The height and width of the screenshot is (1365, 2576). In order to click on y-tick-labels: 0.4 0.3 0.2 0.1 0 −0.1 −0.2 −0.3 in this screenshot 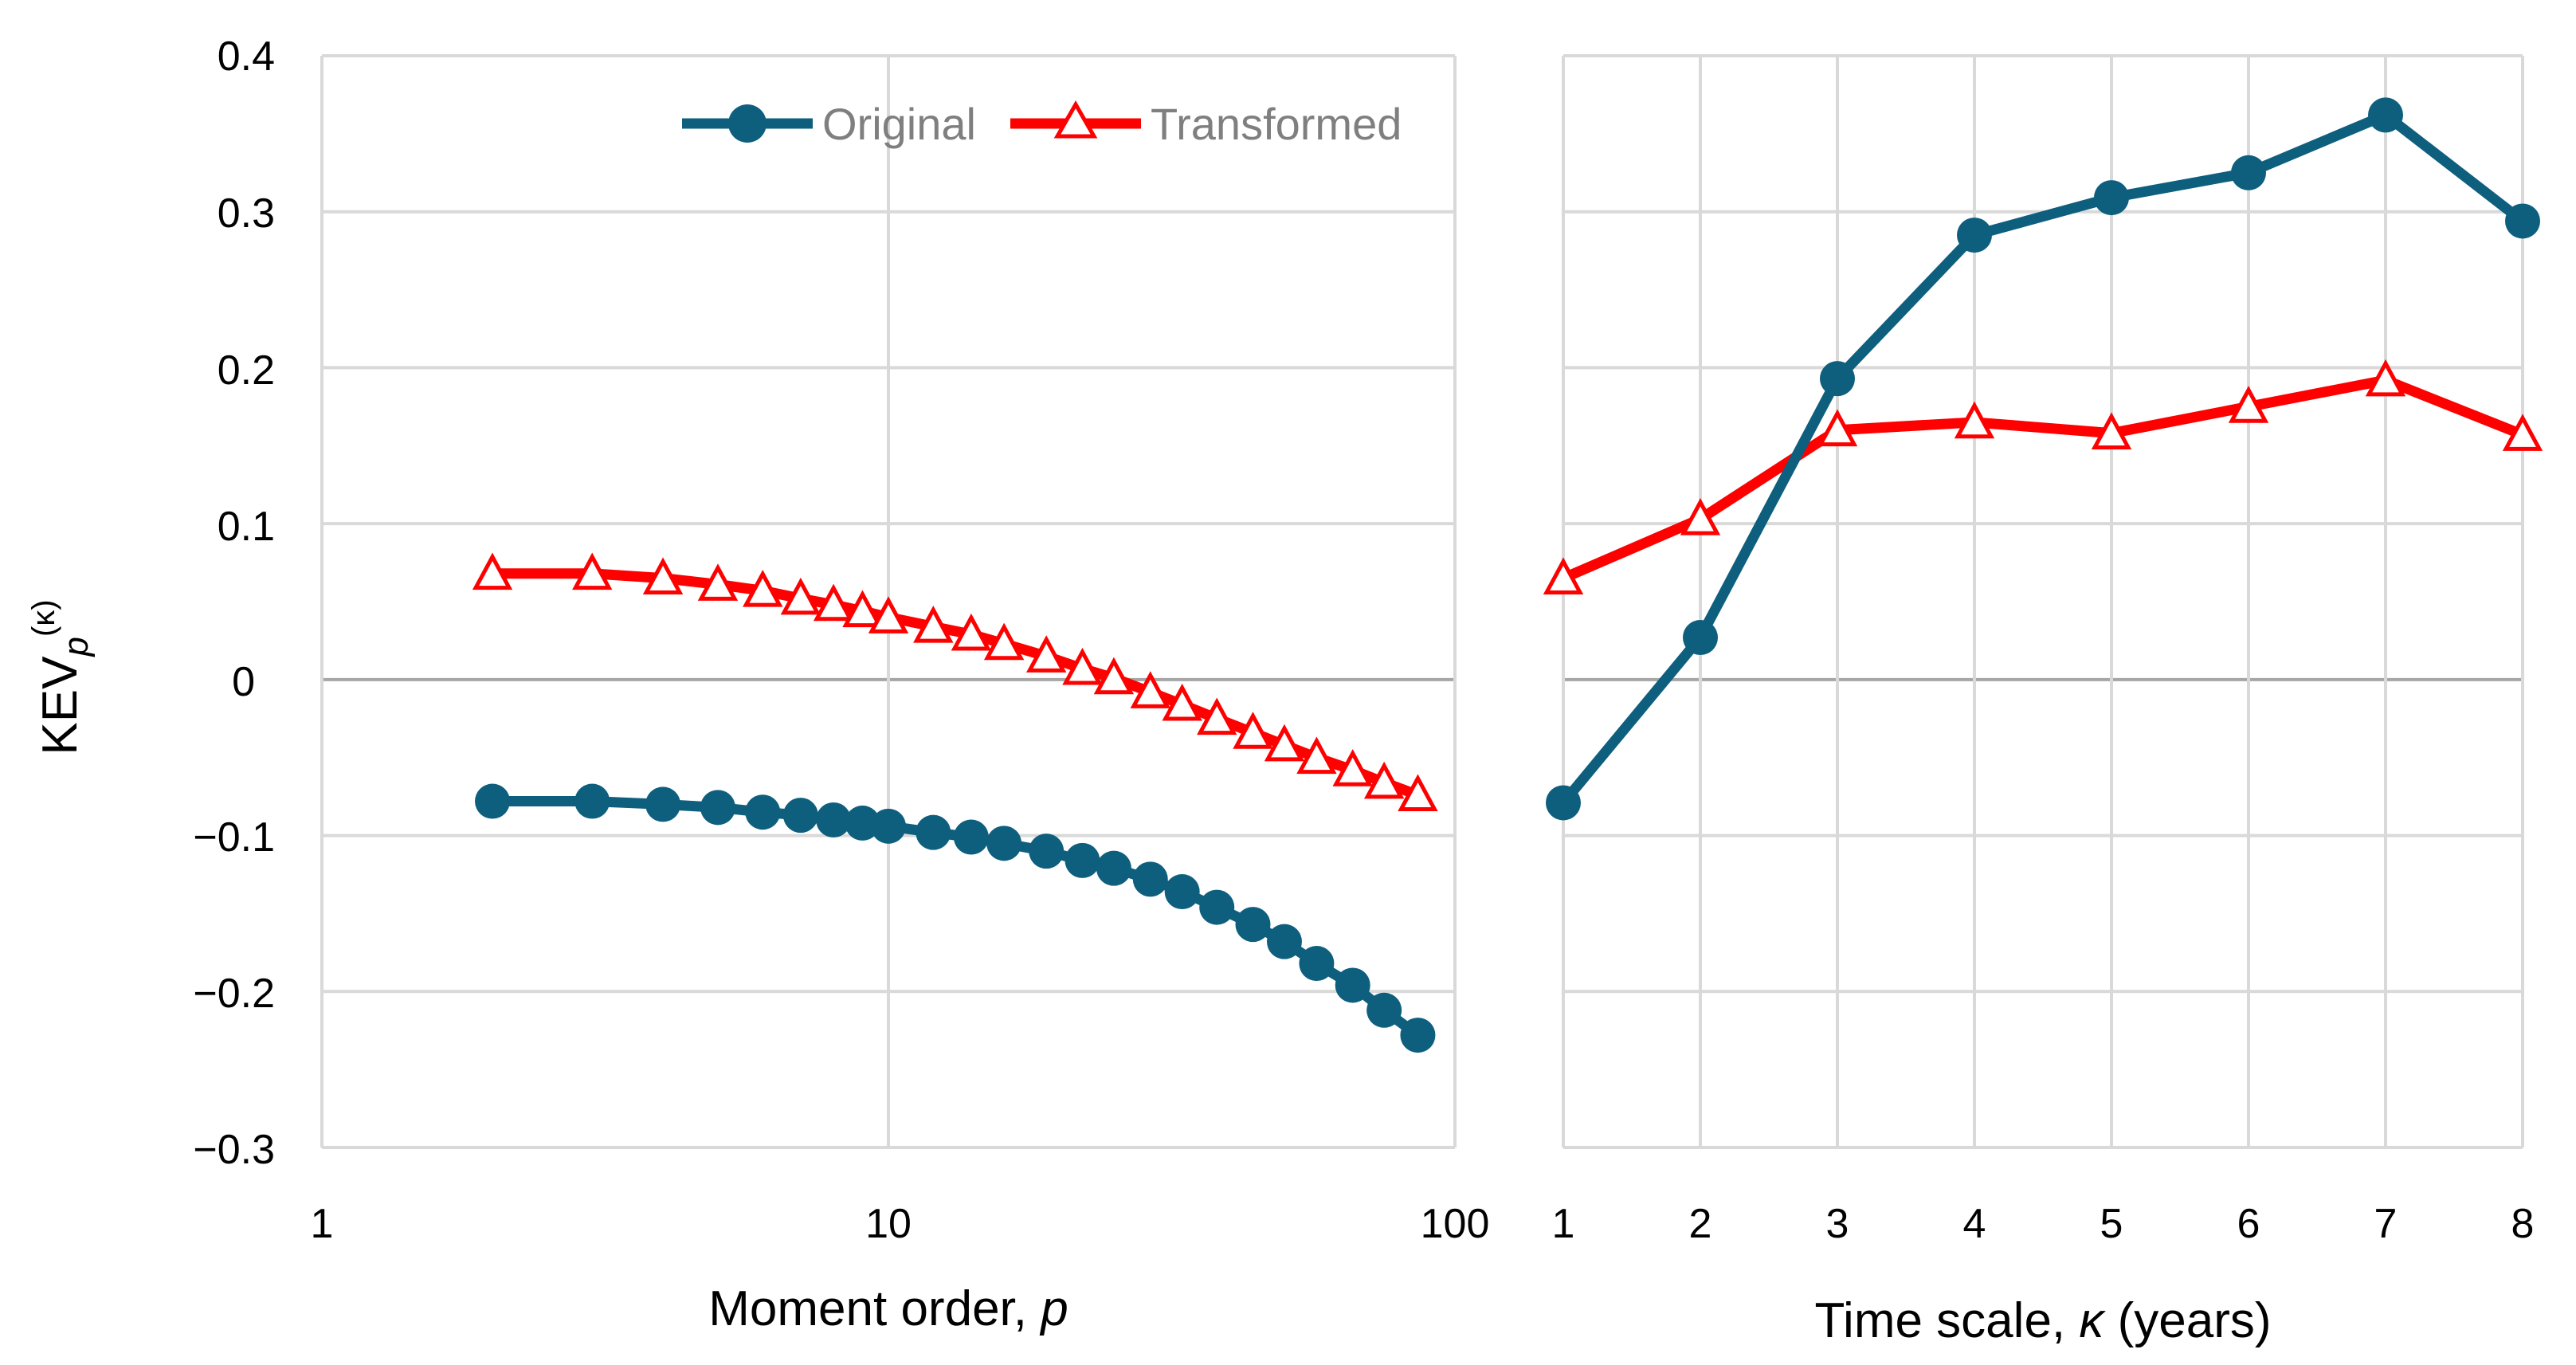, I will do `click(234, 603)`.